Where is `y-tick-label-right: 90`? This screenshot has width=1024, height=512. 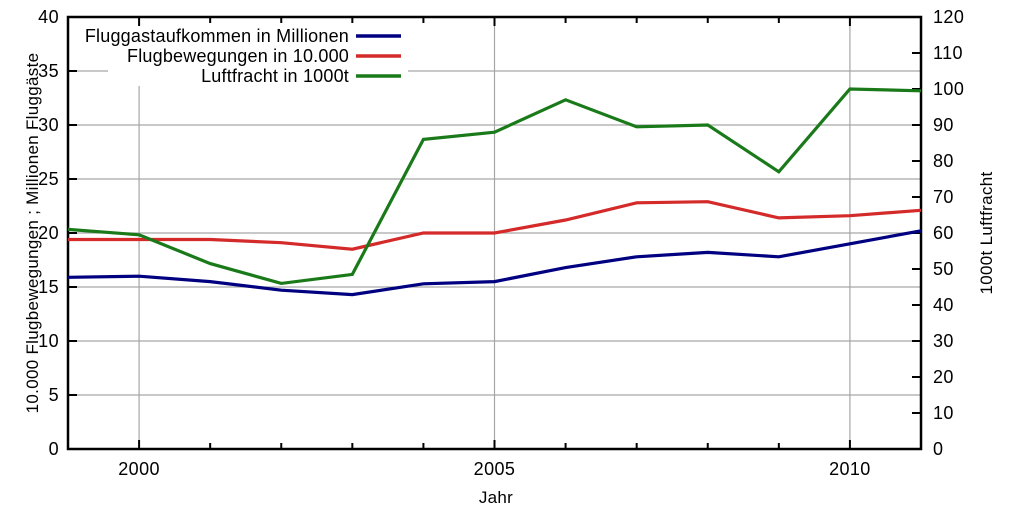 y-tick-label-right: 90 is located at coordinates (943, 125).